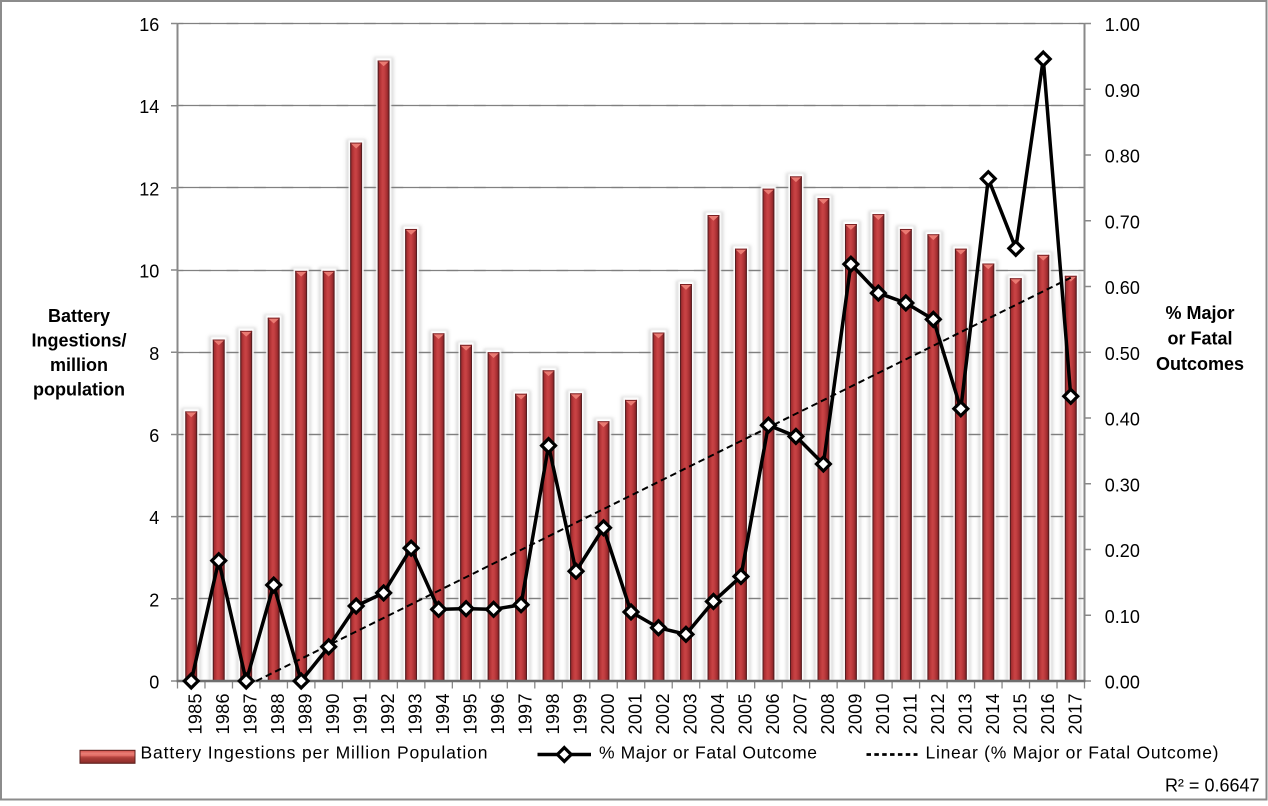 The width and height of the screenshot is (1268, 806). Describe the element at coordinates (1122, 25) in the screenshot. I see `svg-text: 1.00` at that location.